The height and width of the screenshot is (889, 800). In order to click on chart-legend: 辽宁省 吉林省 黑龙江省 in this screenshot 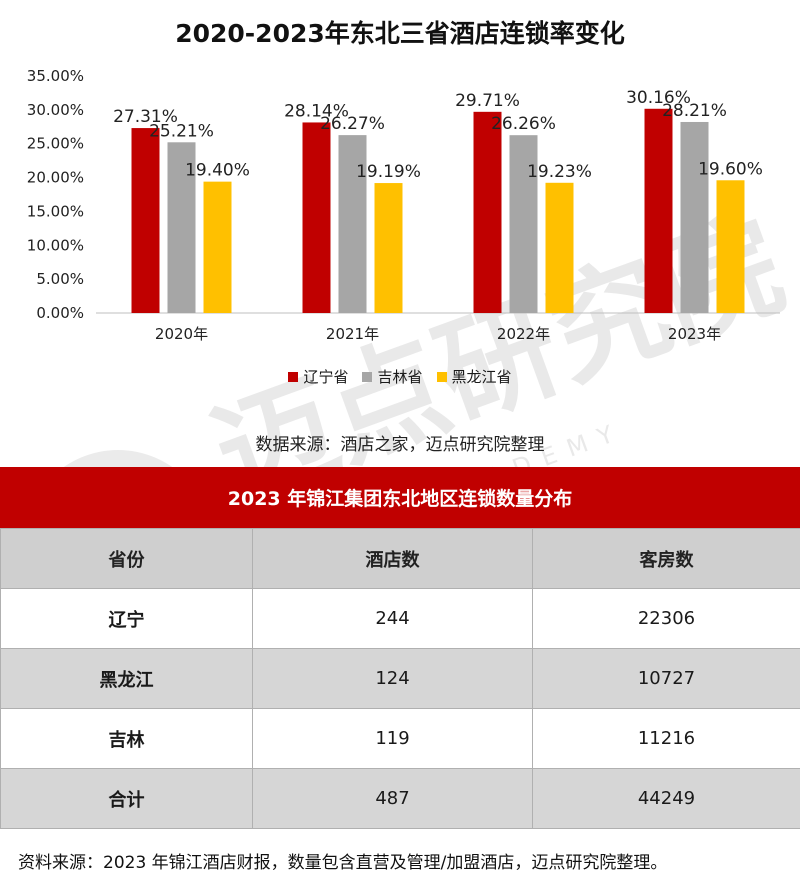, I will do `click(400, 376)`.